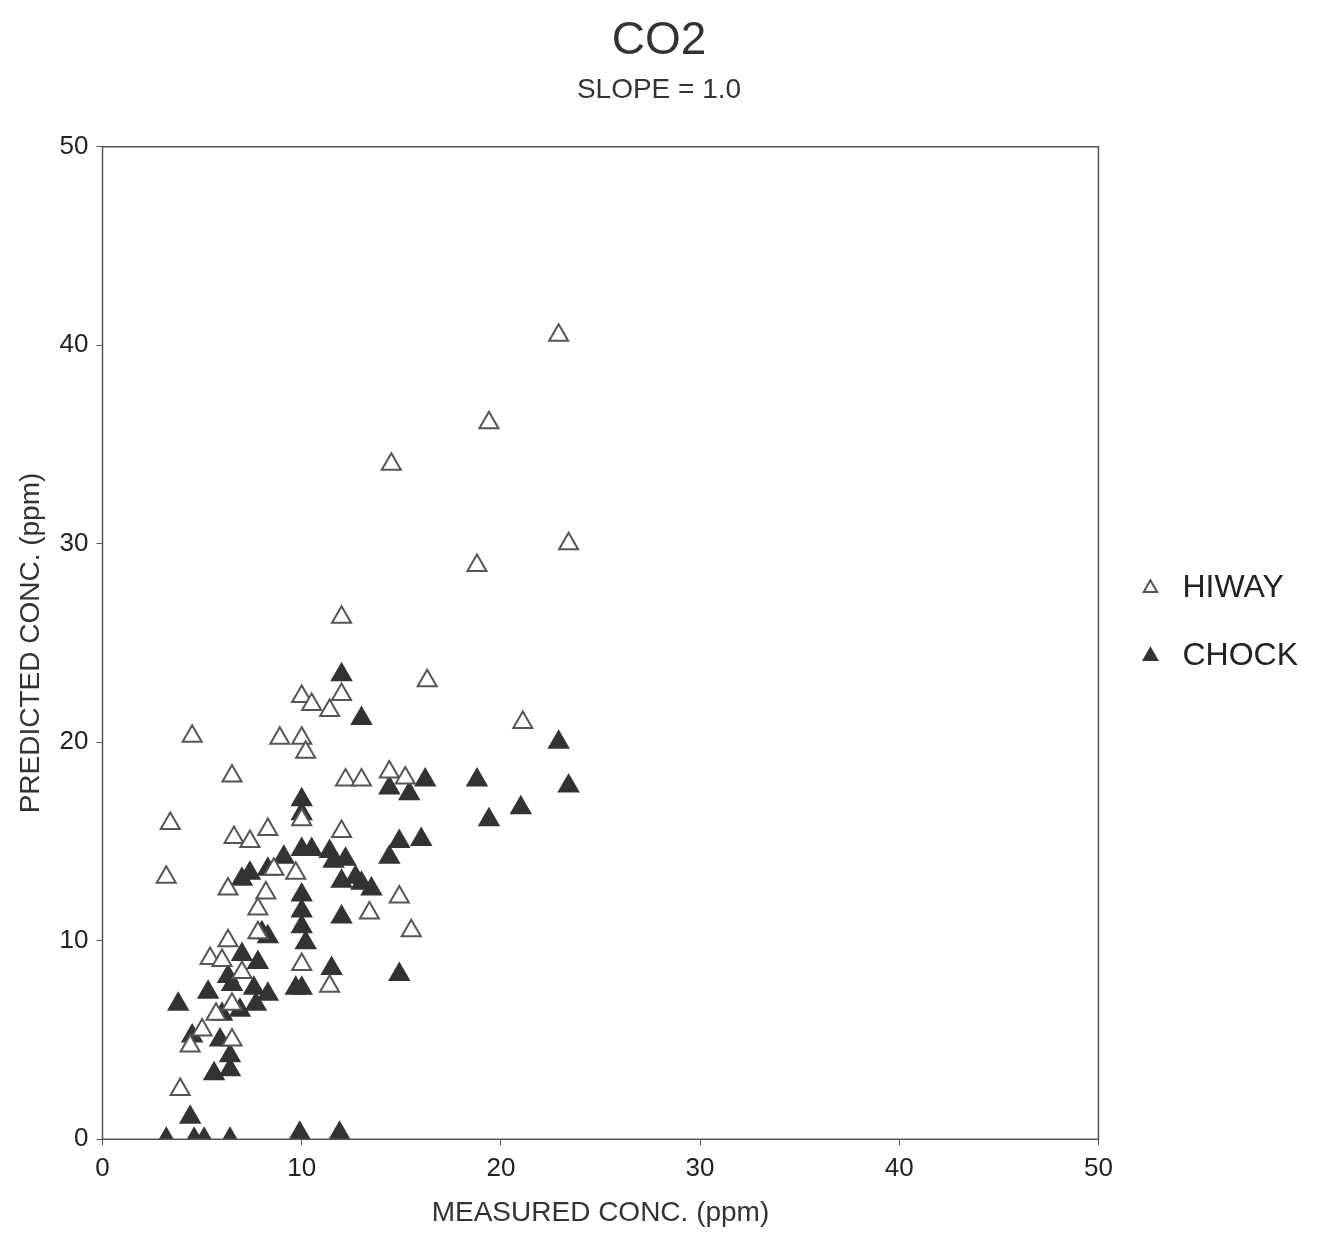 This screenshot has height=1244, width=1318. I want to click on x-tick-label: 20, so click(501, 1166).